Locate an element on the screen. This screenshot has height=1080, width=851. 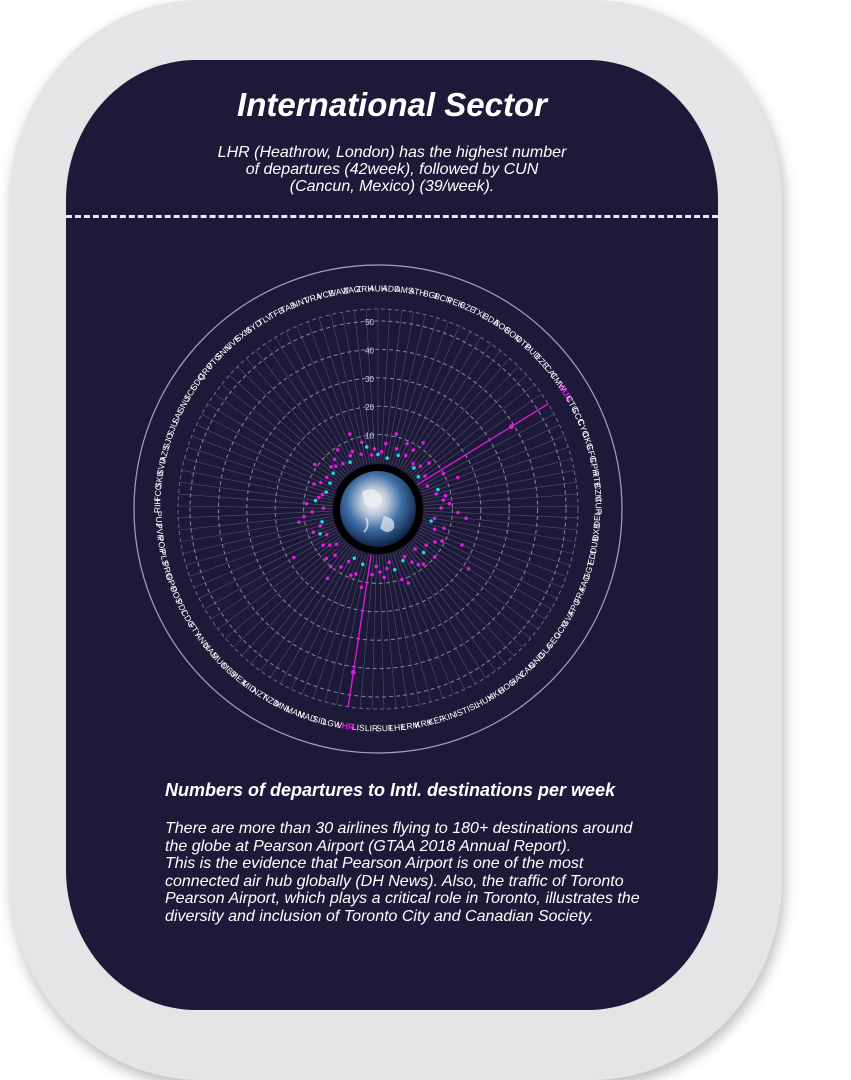
category-label: WAW is located at coordinates (338, 292).